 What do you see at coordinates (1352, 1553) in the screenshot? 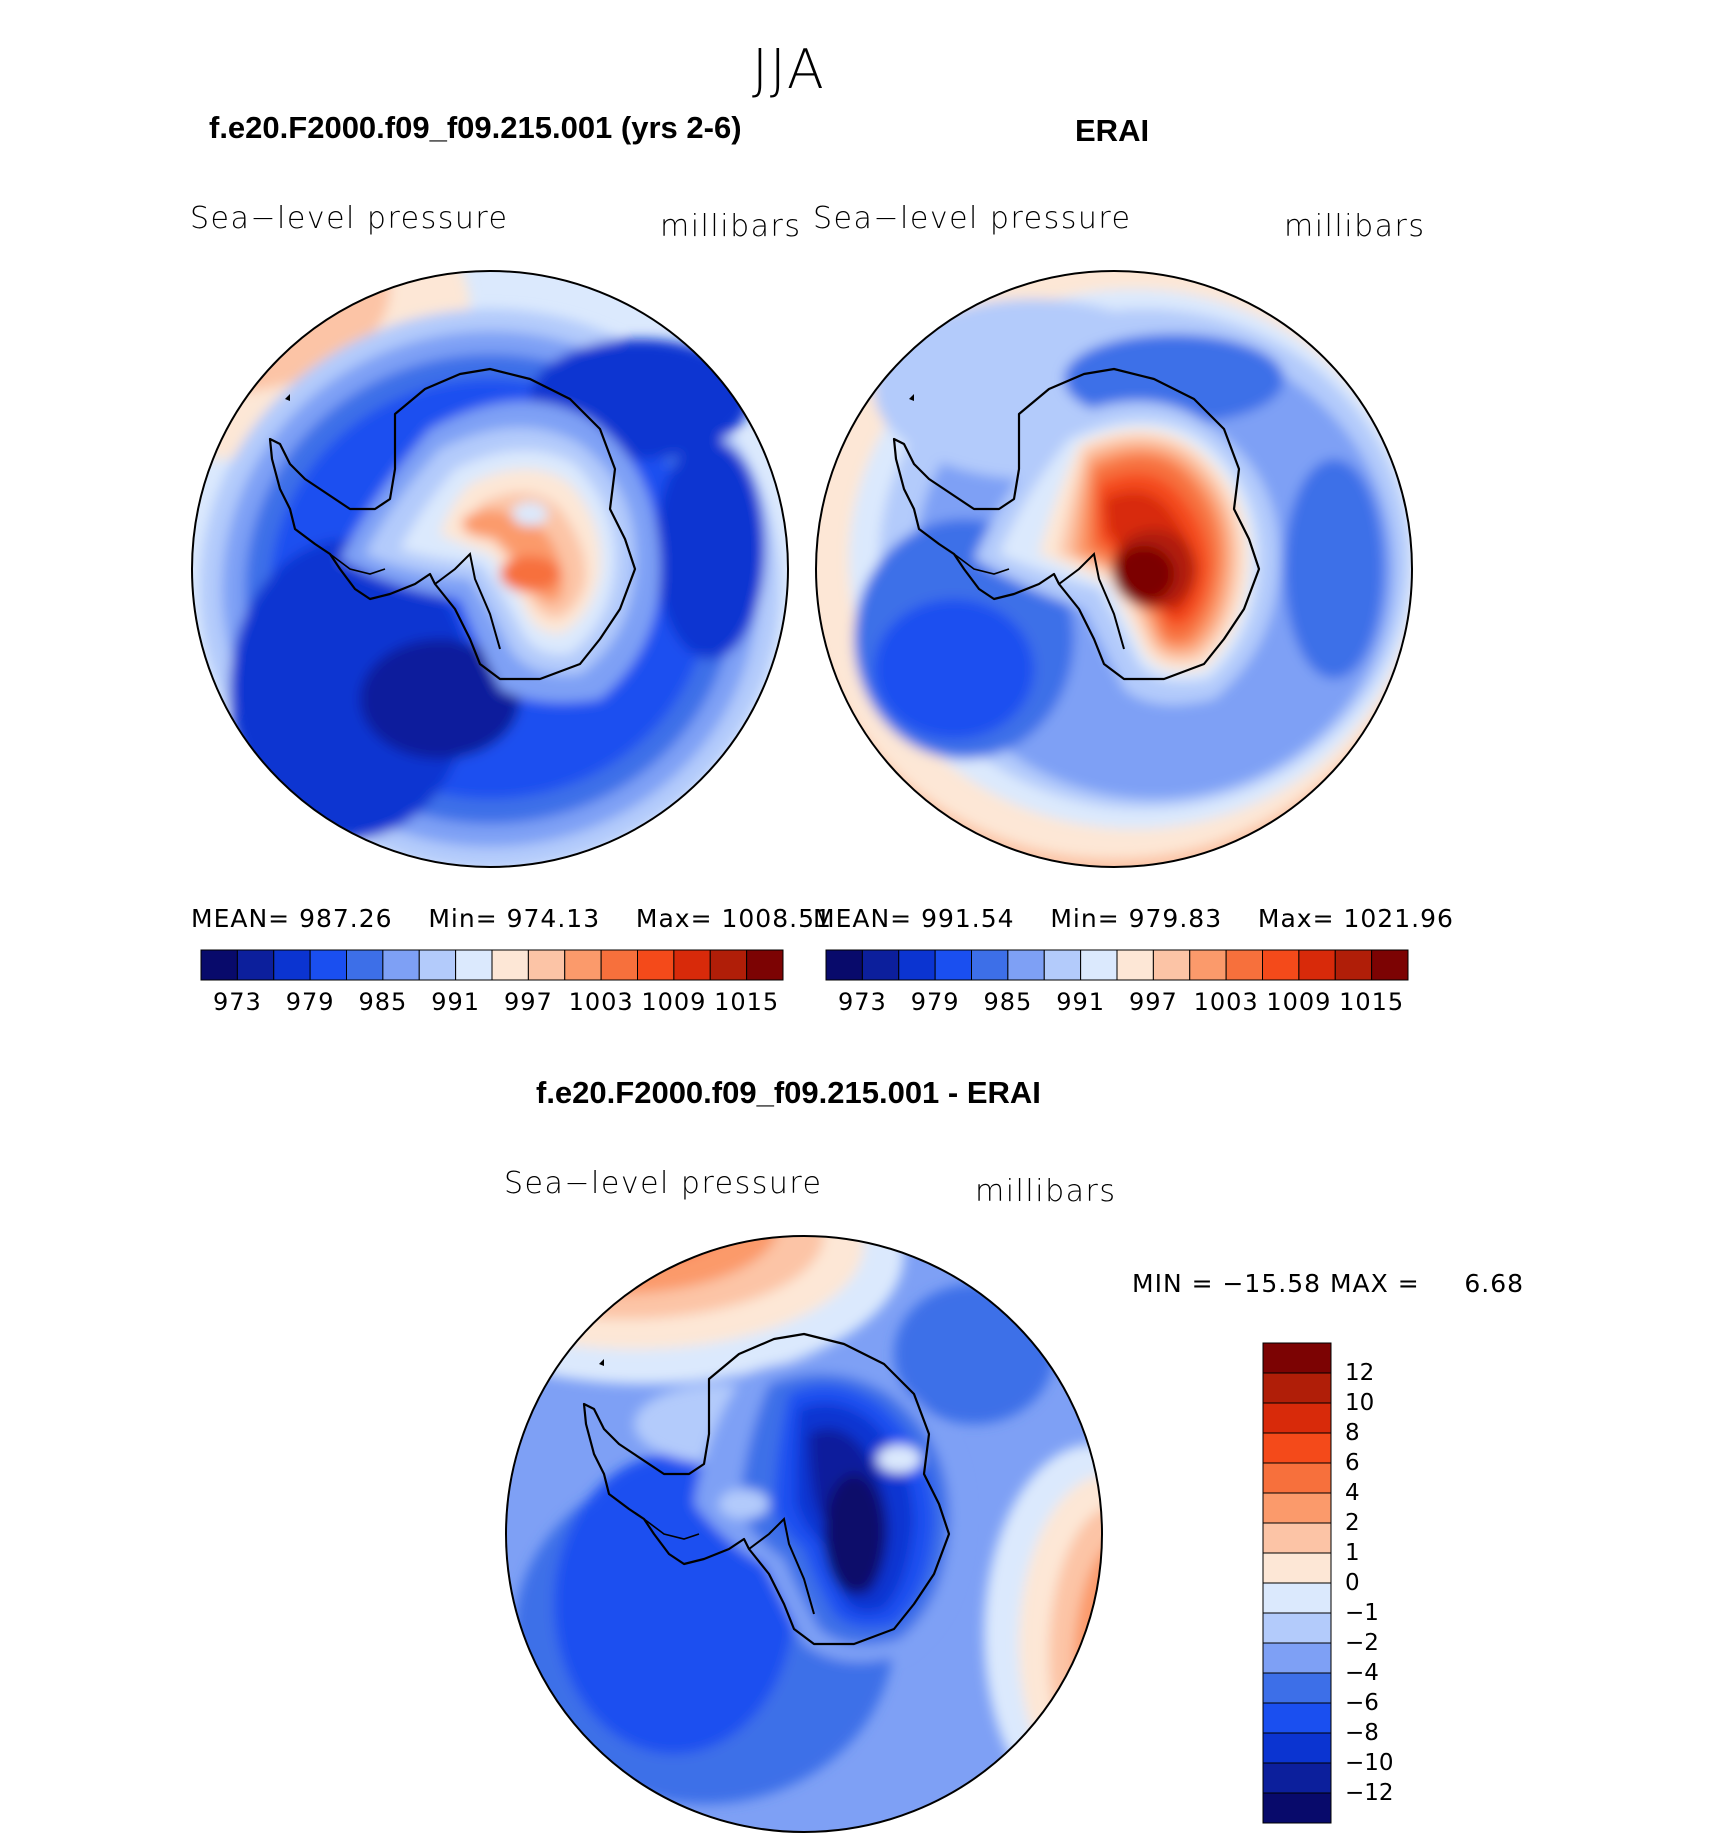
I see `difference-colorbar-tick-label: 1` at bounding box center [1352, 1553].